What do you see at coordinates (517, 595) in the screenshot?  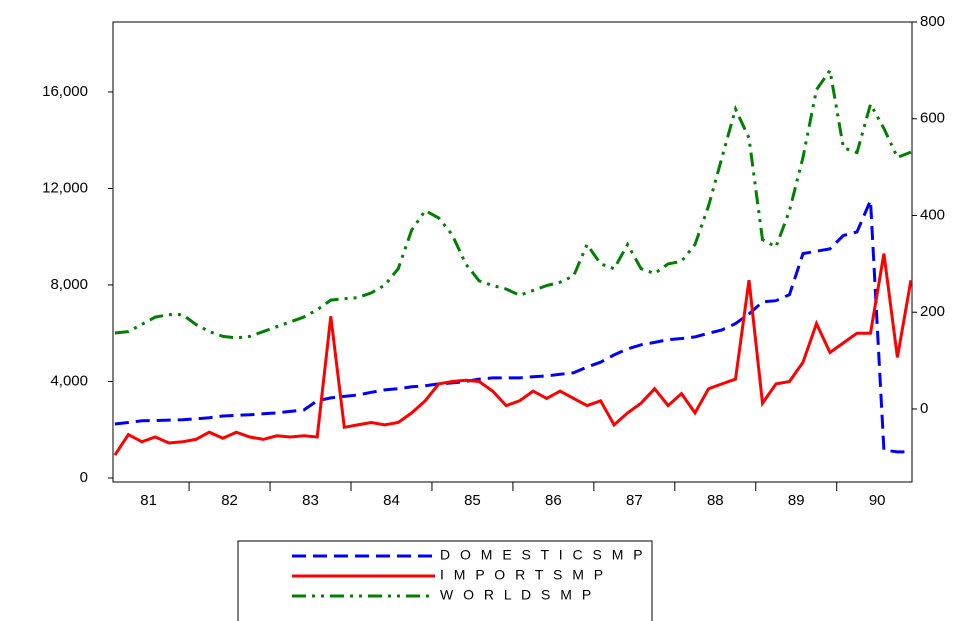 I see `legend-label: W O R L D S M P` at bounding box center [517, 595].